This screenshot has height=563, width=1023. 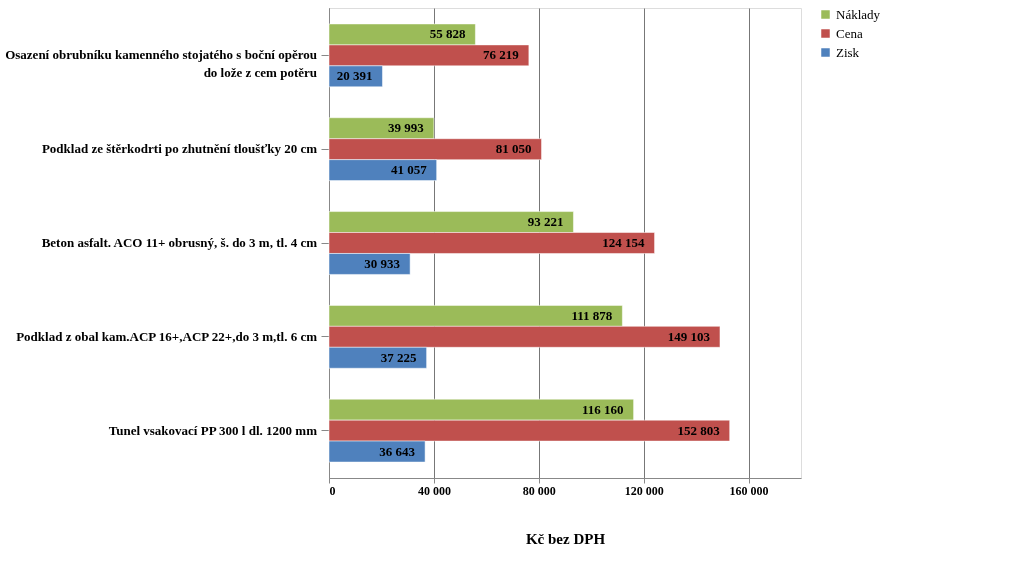 What do you see at coordinates (167, 336) in the screenshot?
I see `y-tick-label: Podklad z obal kam.ACP 16+,ACP 22+,do 3 m,tl. 6 cm` at bounding box center [167, 336].